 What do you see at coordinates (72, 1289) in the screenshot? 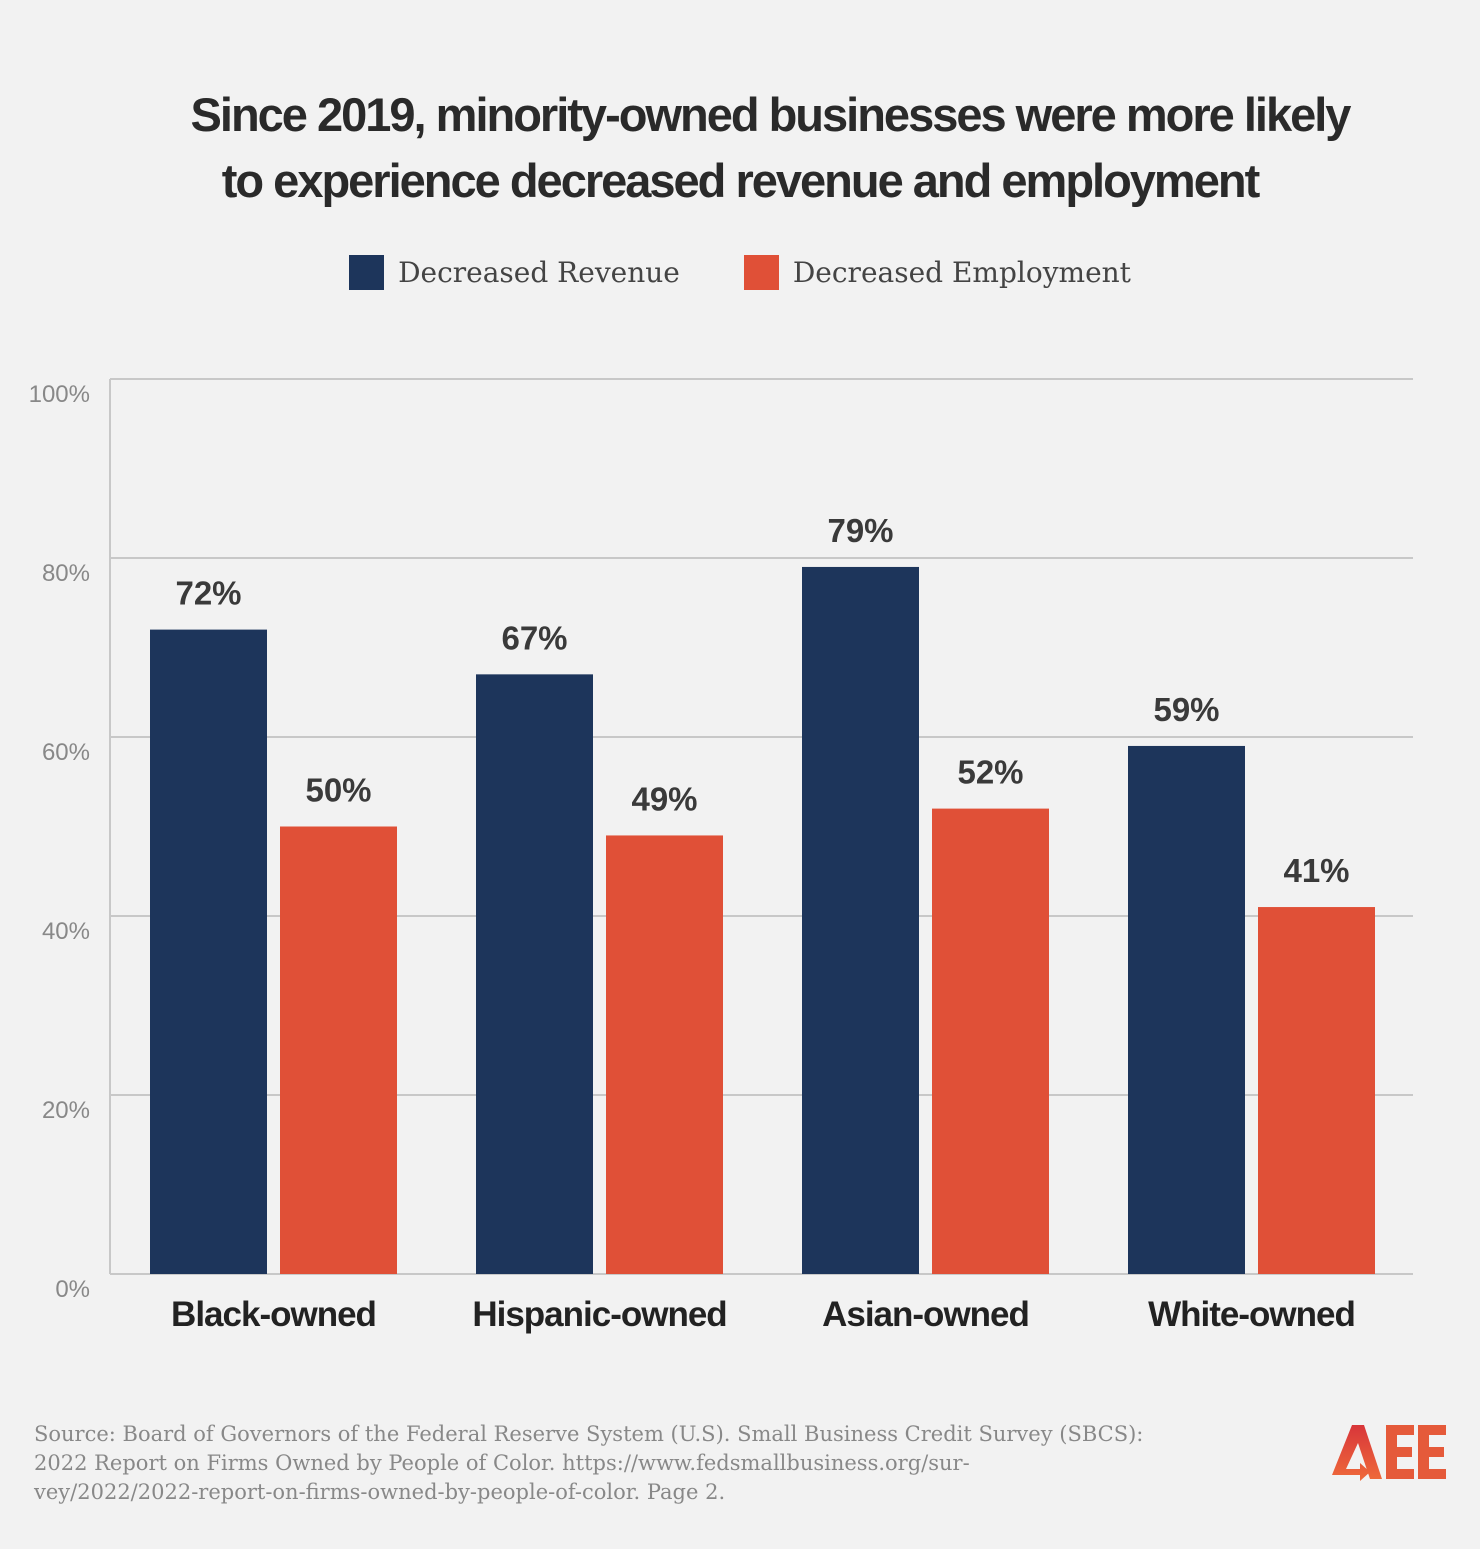
I see `y-tick-label: 0%` at bounding box center [72, 1289].